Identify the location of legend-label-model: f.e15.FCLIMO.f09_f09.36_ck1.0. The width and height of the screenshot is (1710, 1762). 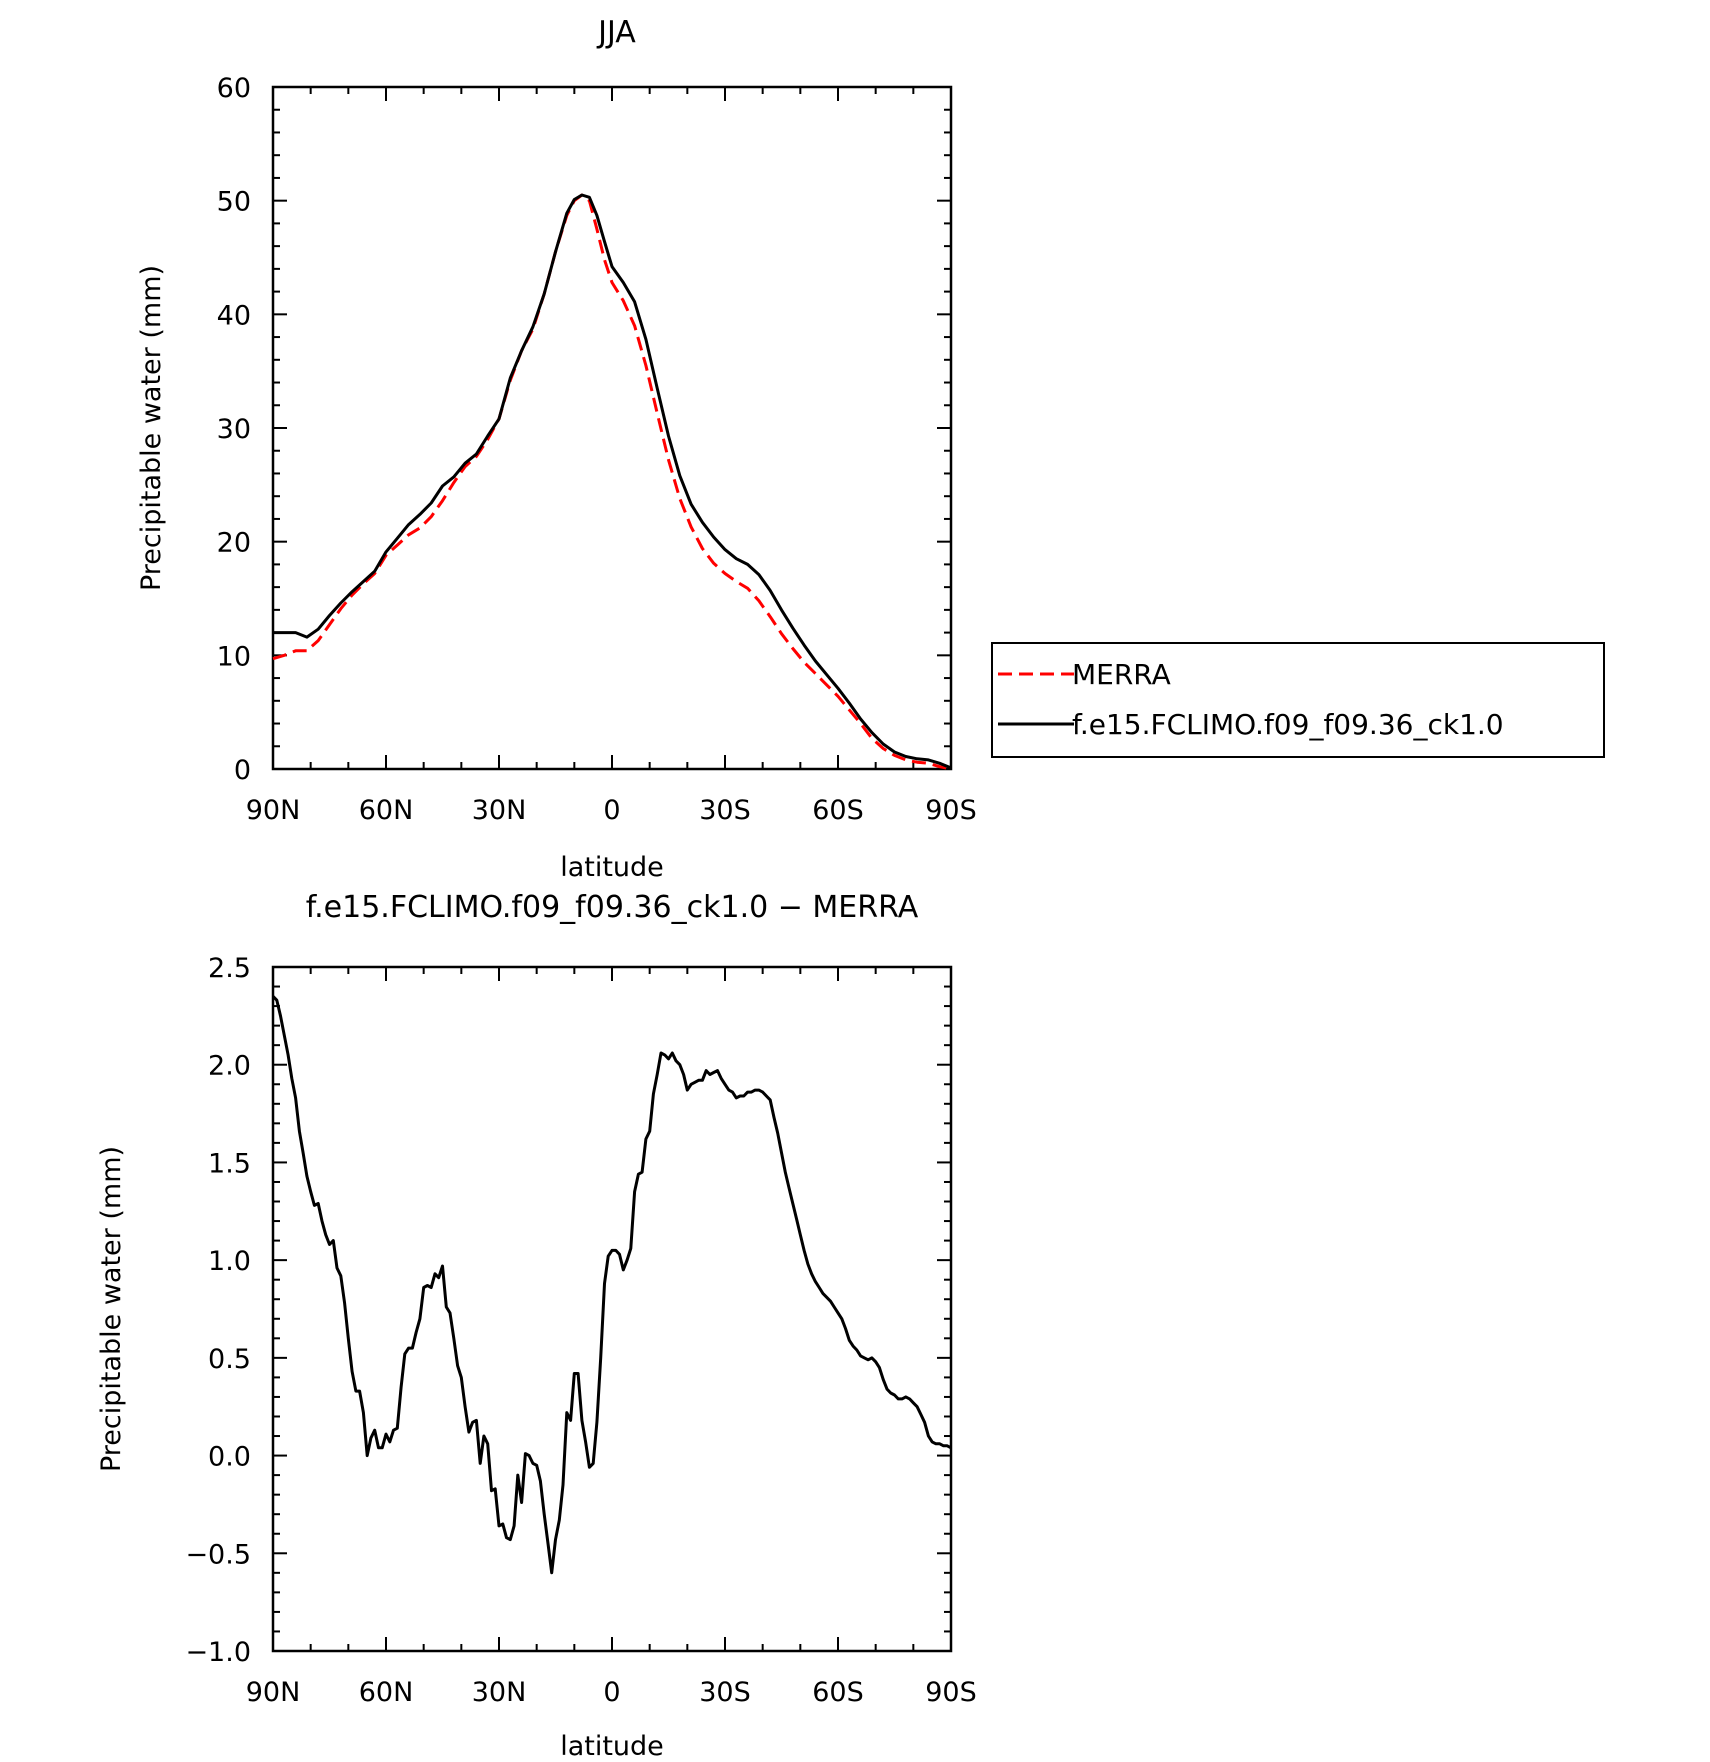
(1288, 724).